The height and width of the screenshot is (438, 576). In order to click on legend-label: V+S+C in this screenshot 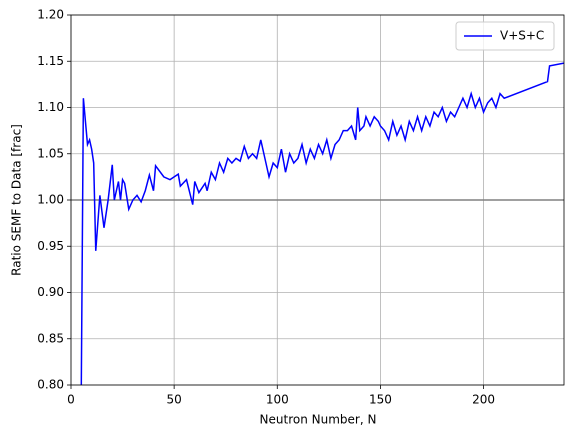, I will do `click(522, 36)`.